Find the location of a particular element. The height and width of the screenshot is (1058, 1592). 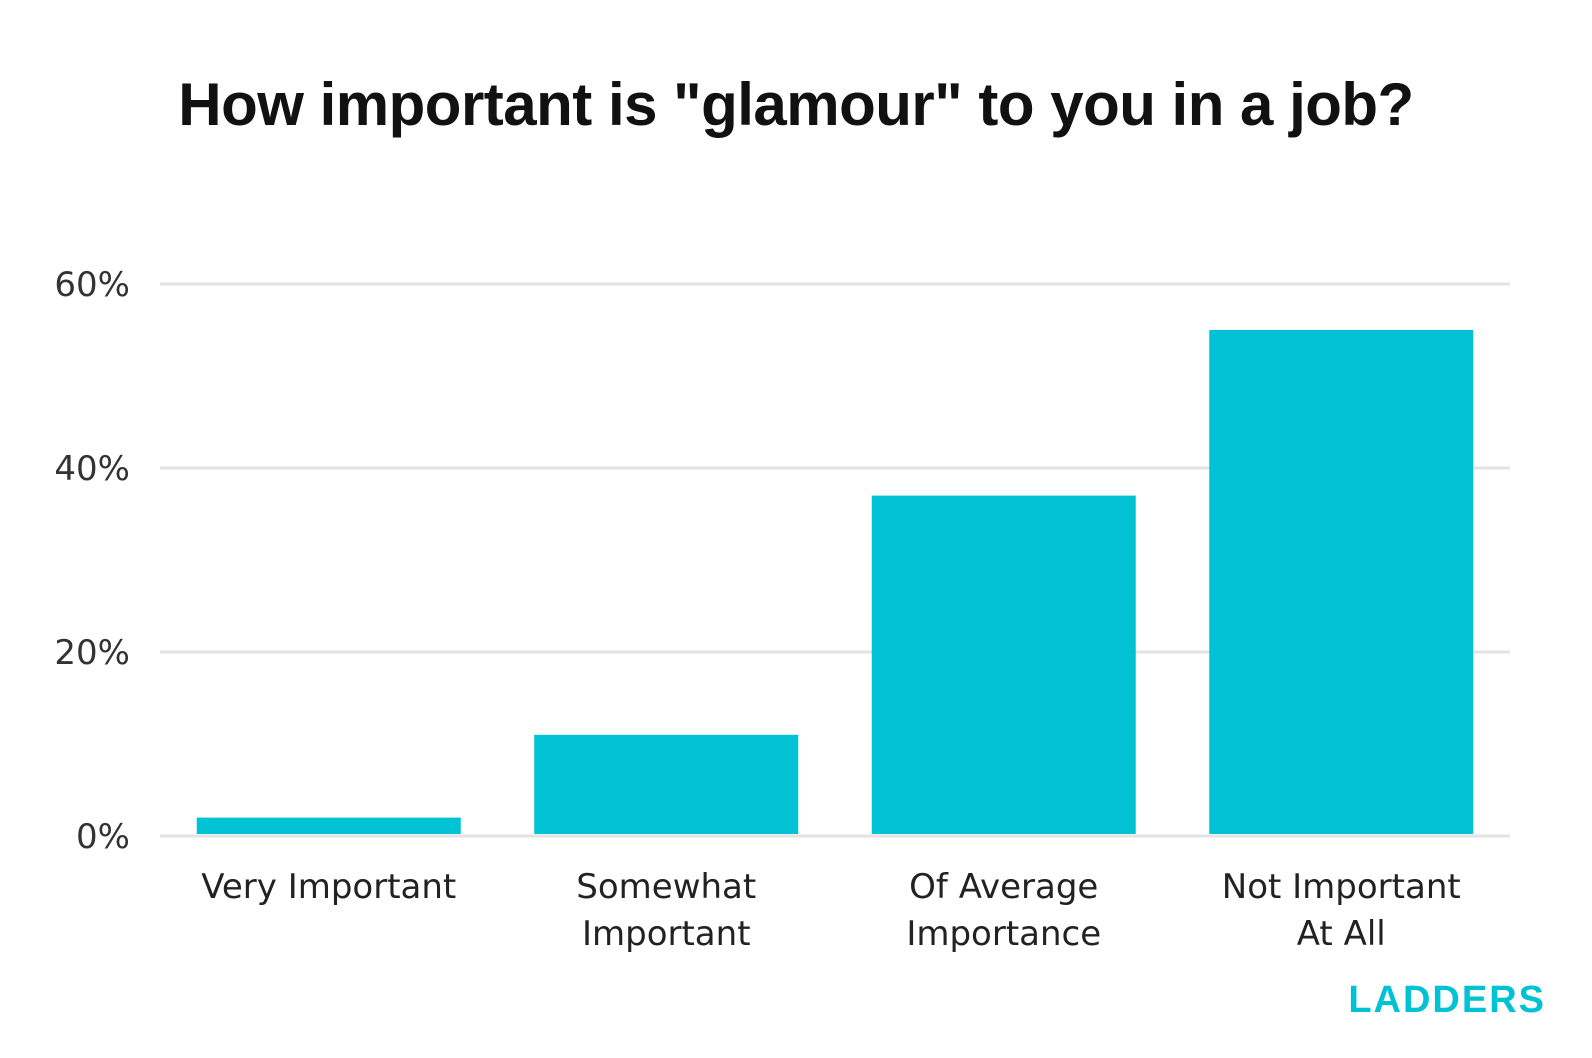

x-tick-label-line: Not Important is located at coordinates (1341, 887).